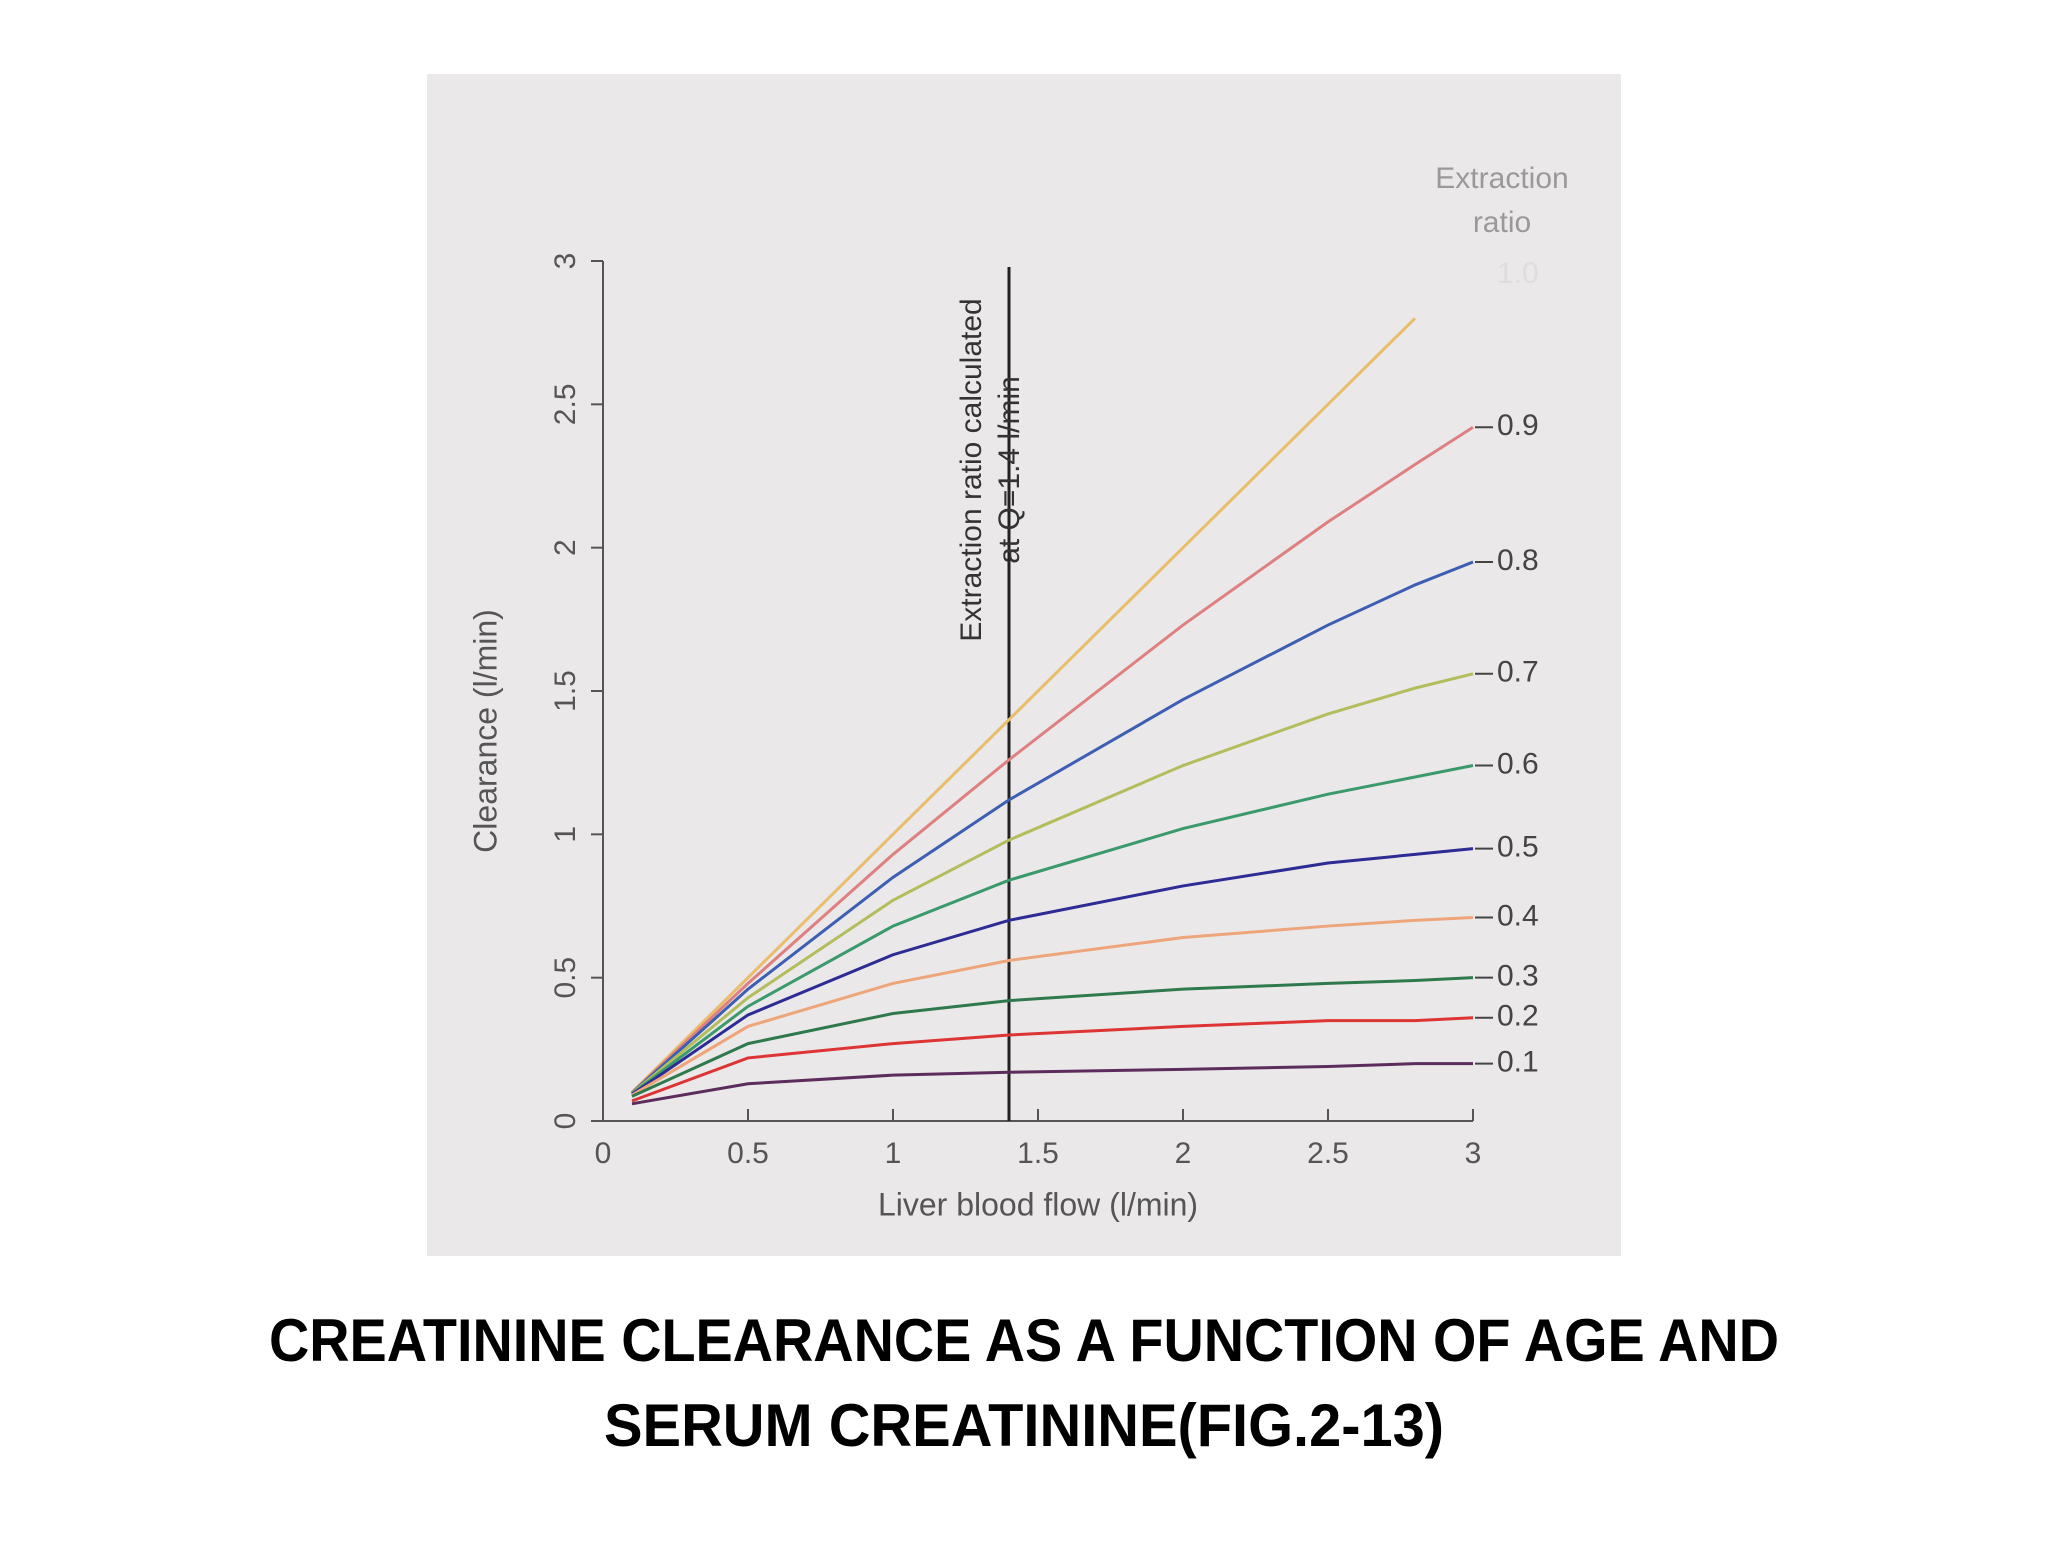 This screenshot has width=2048, height=1541. I want to click on legend-label: 0.6, so click(1518, 763).